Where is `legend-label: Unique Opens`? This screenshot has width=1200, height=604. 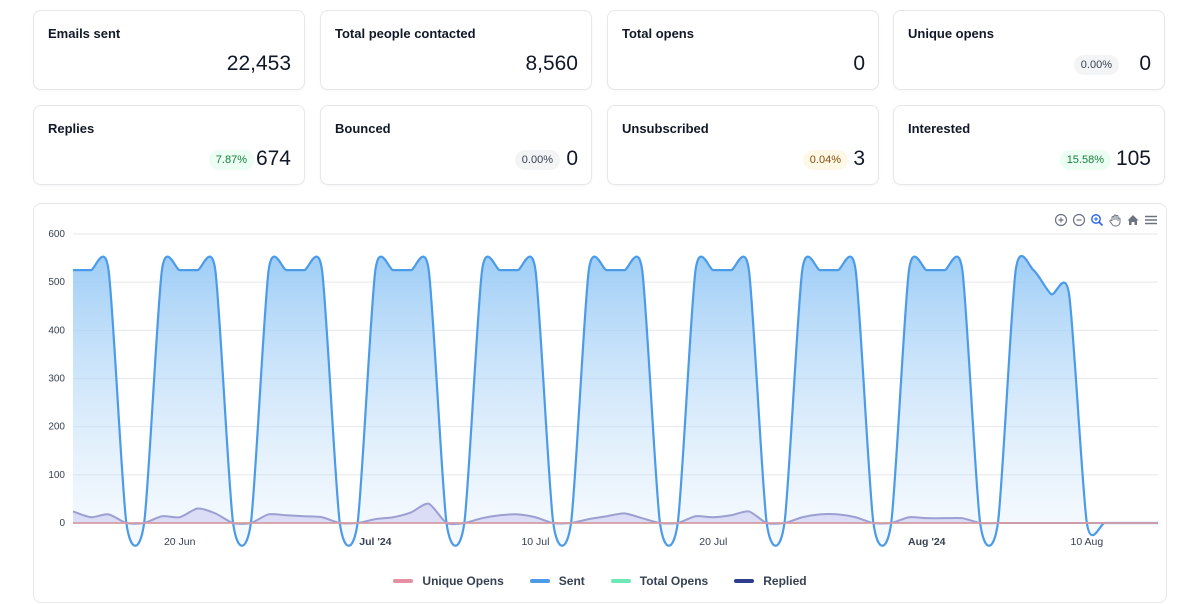
legend-label: Unique Opens is located at coordinates (463, 581).